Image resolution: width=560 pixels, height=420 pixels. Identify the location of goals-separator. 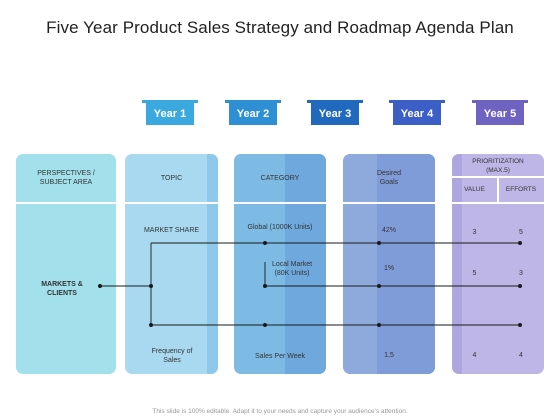
(389, 203).